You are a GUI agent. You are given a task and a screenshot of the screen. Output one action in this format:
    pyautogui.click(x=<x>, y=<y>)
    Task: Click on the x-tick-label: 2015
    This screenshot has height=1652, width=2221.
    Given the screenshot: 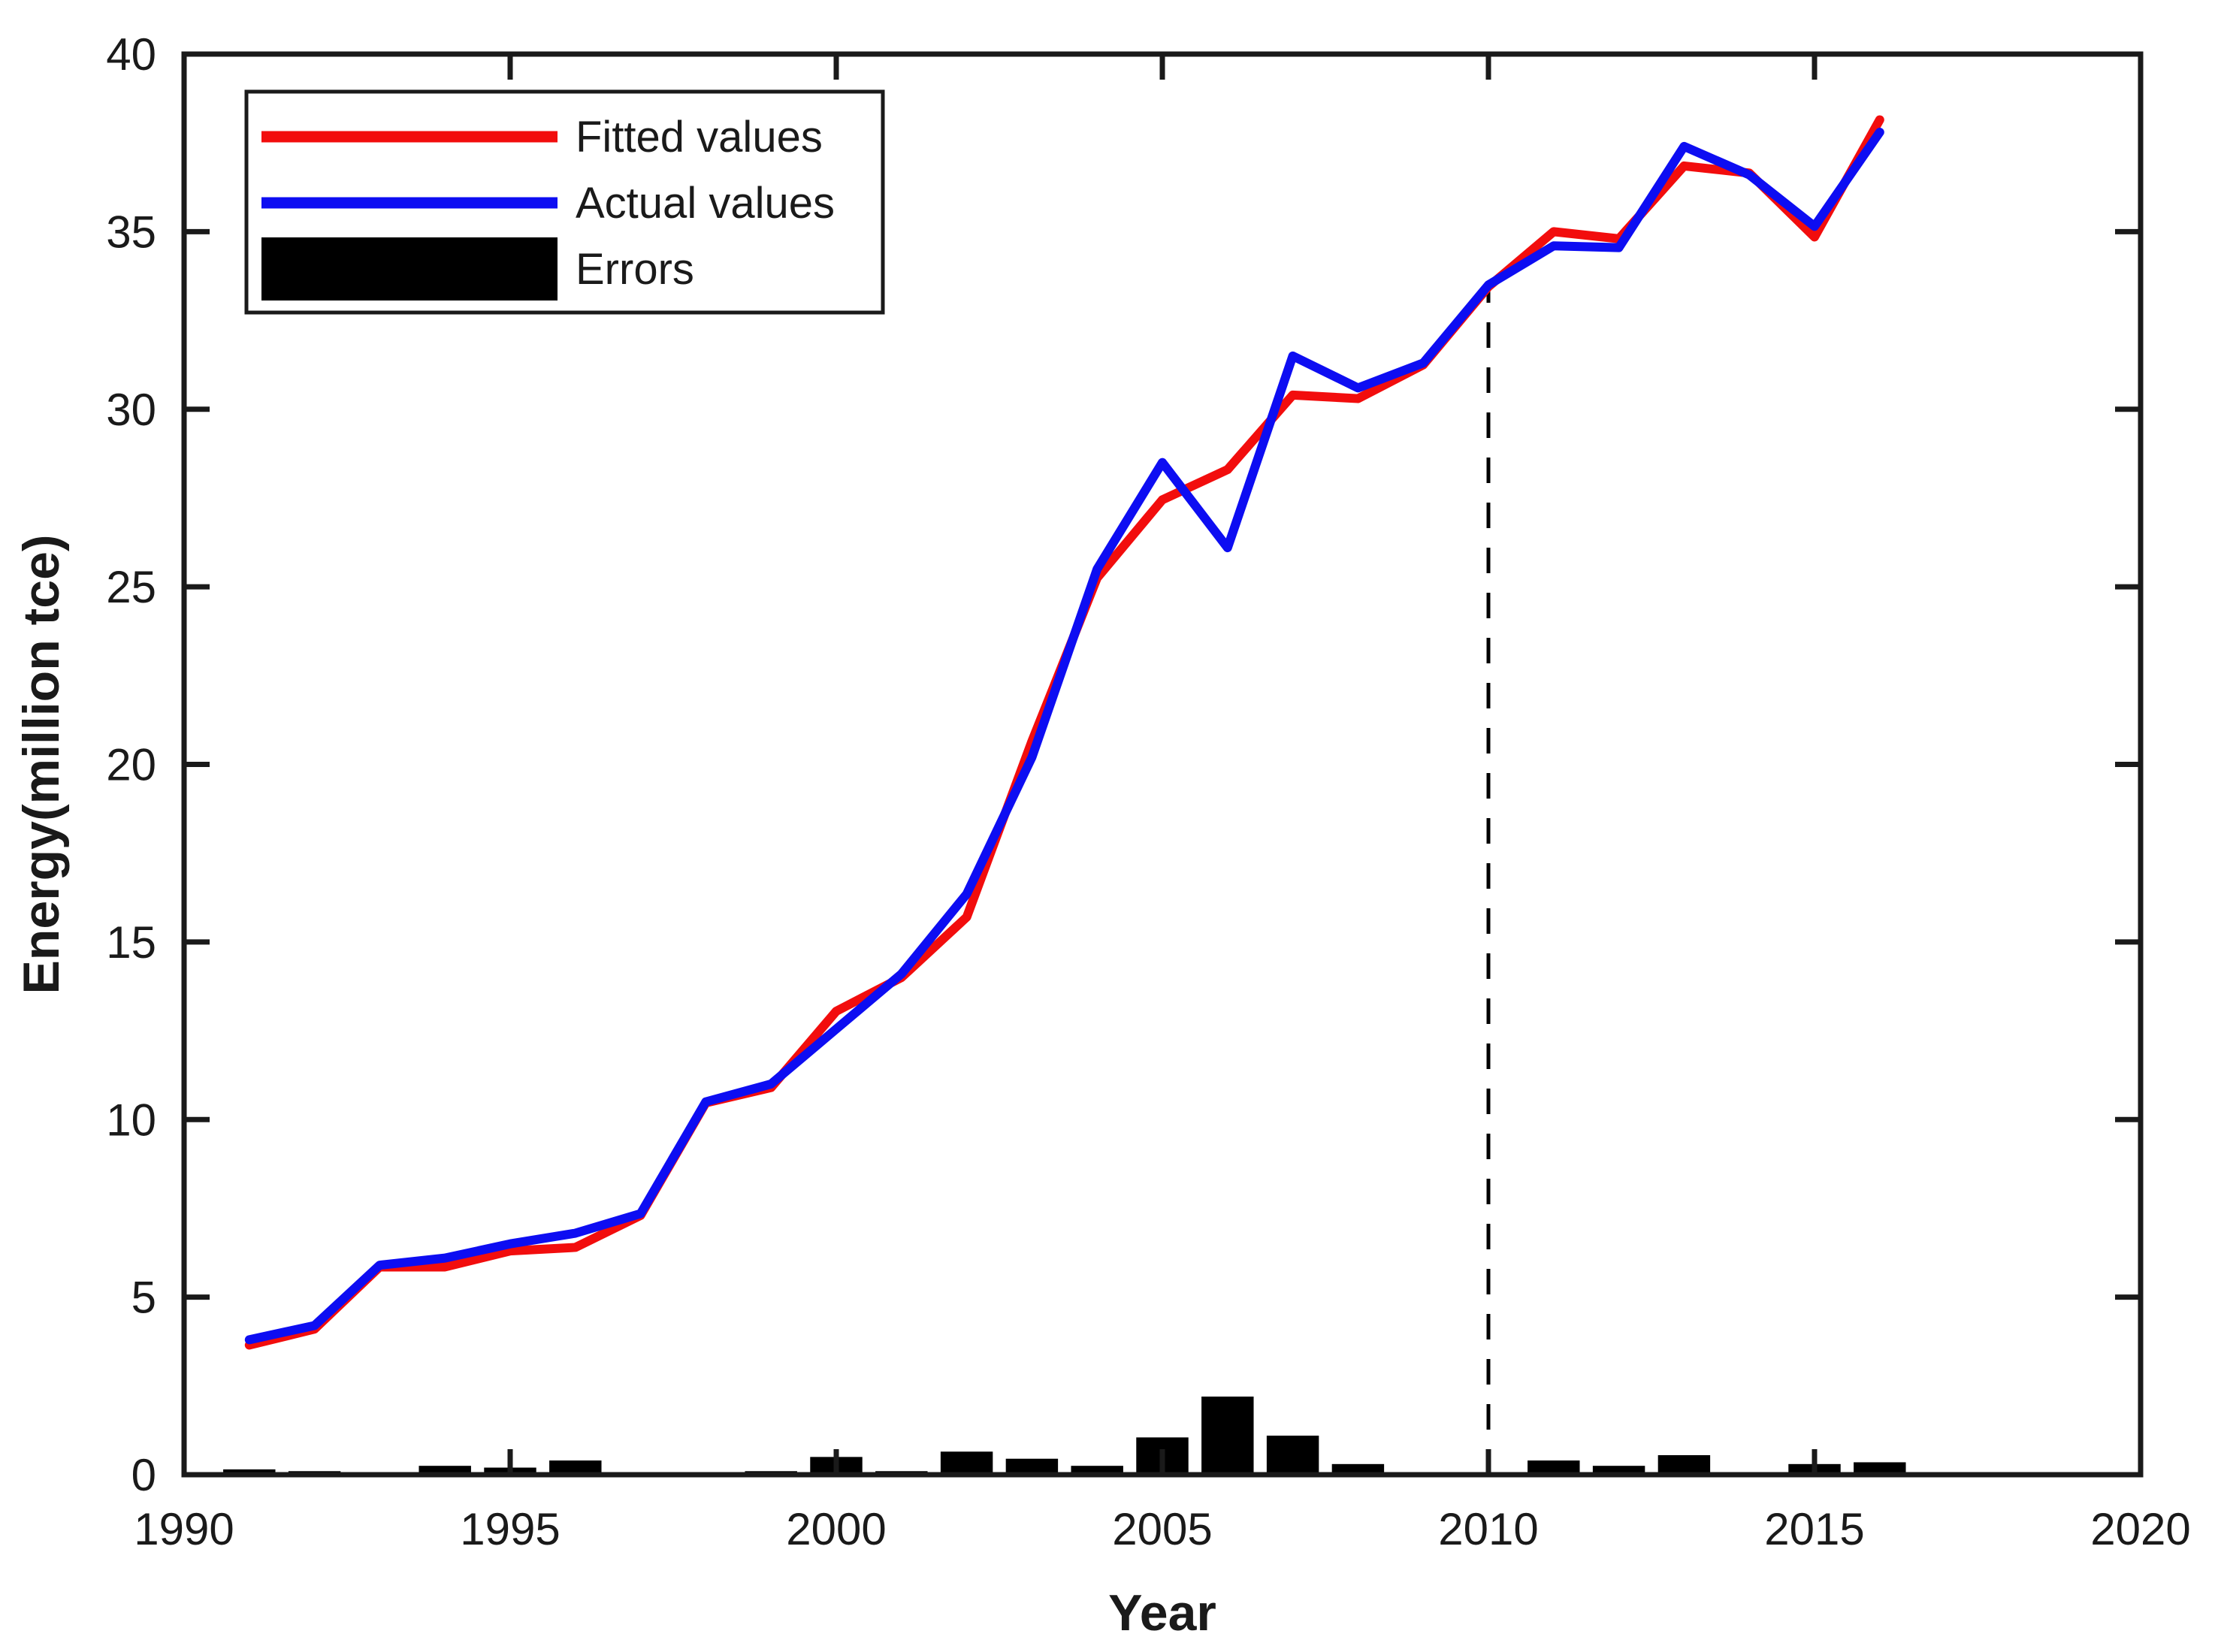 What is the action you would take?
    pyautogui.click(x=1814, y=1529)
    